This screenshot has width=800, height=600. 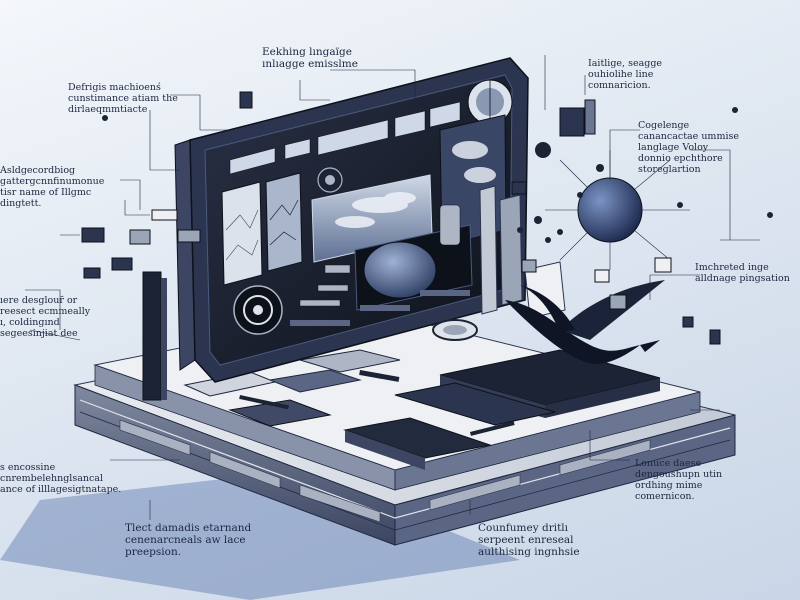 I want to click on annotation-line: Defrigis machioenś, so click(x=114, y=87).